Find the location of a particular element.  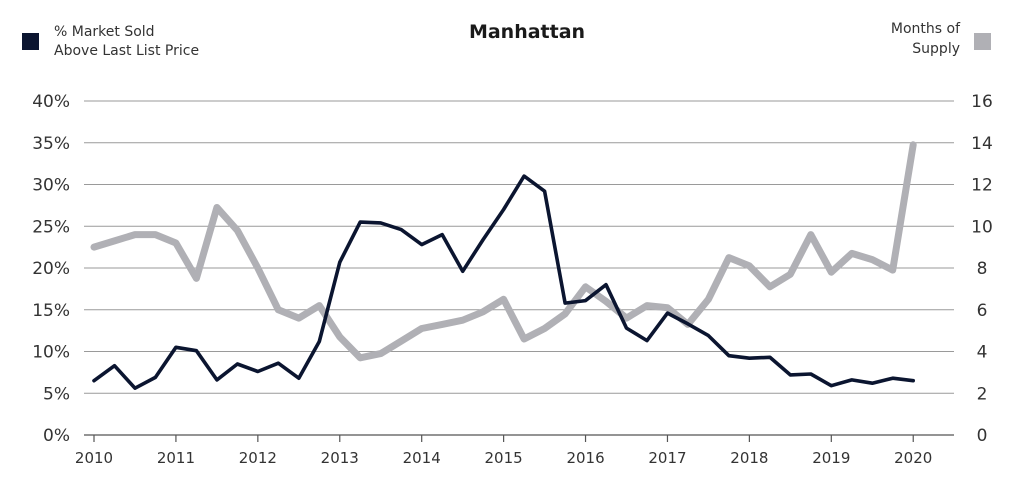

x-tick-label: 2019 is located at coordinates (831, 458).